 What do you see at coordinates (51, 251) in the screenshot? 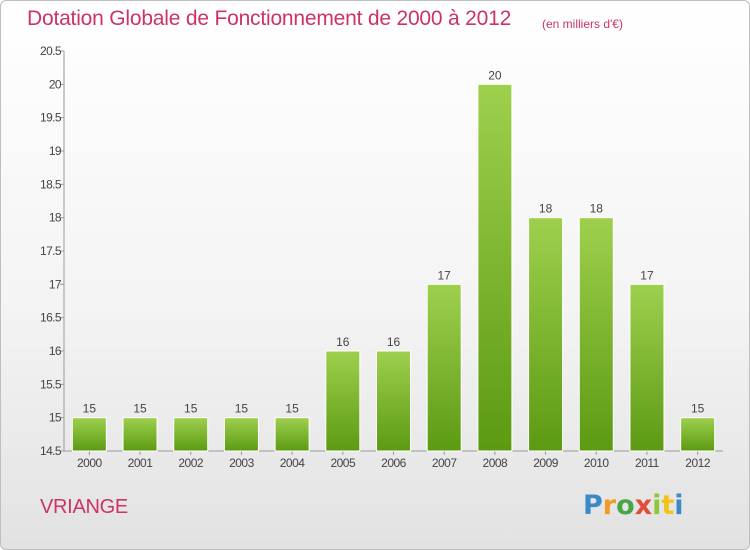
I see `y-tick-label: 17.5` at bounding box center [51, 251].